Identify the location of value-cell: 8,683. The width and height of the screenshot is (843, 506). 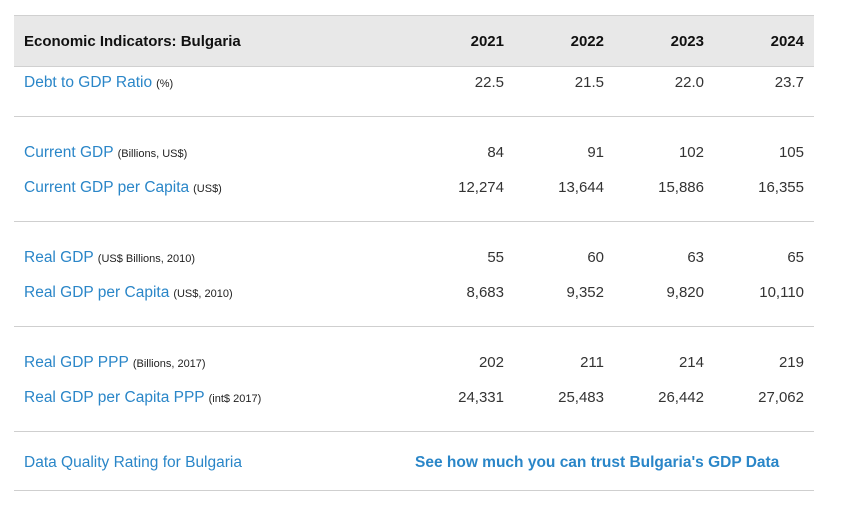
(485, 292).